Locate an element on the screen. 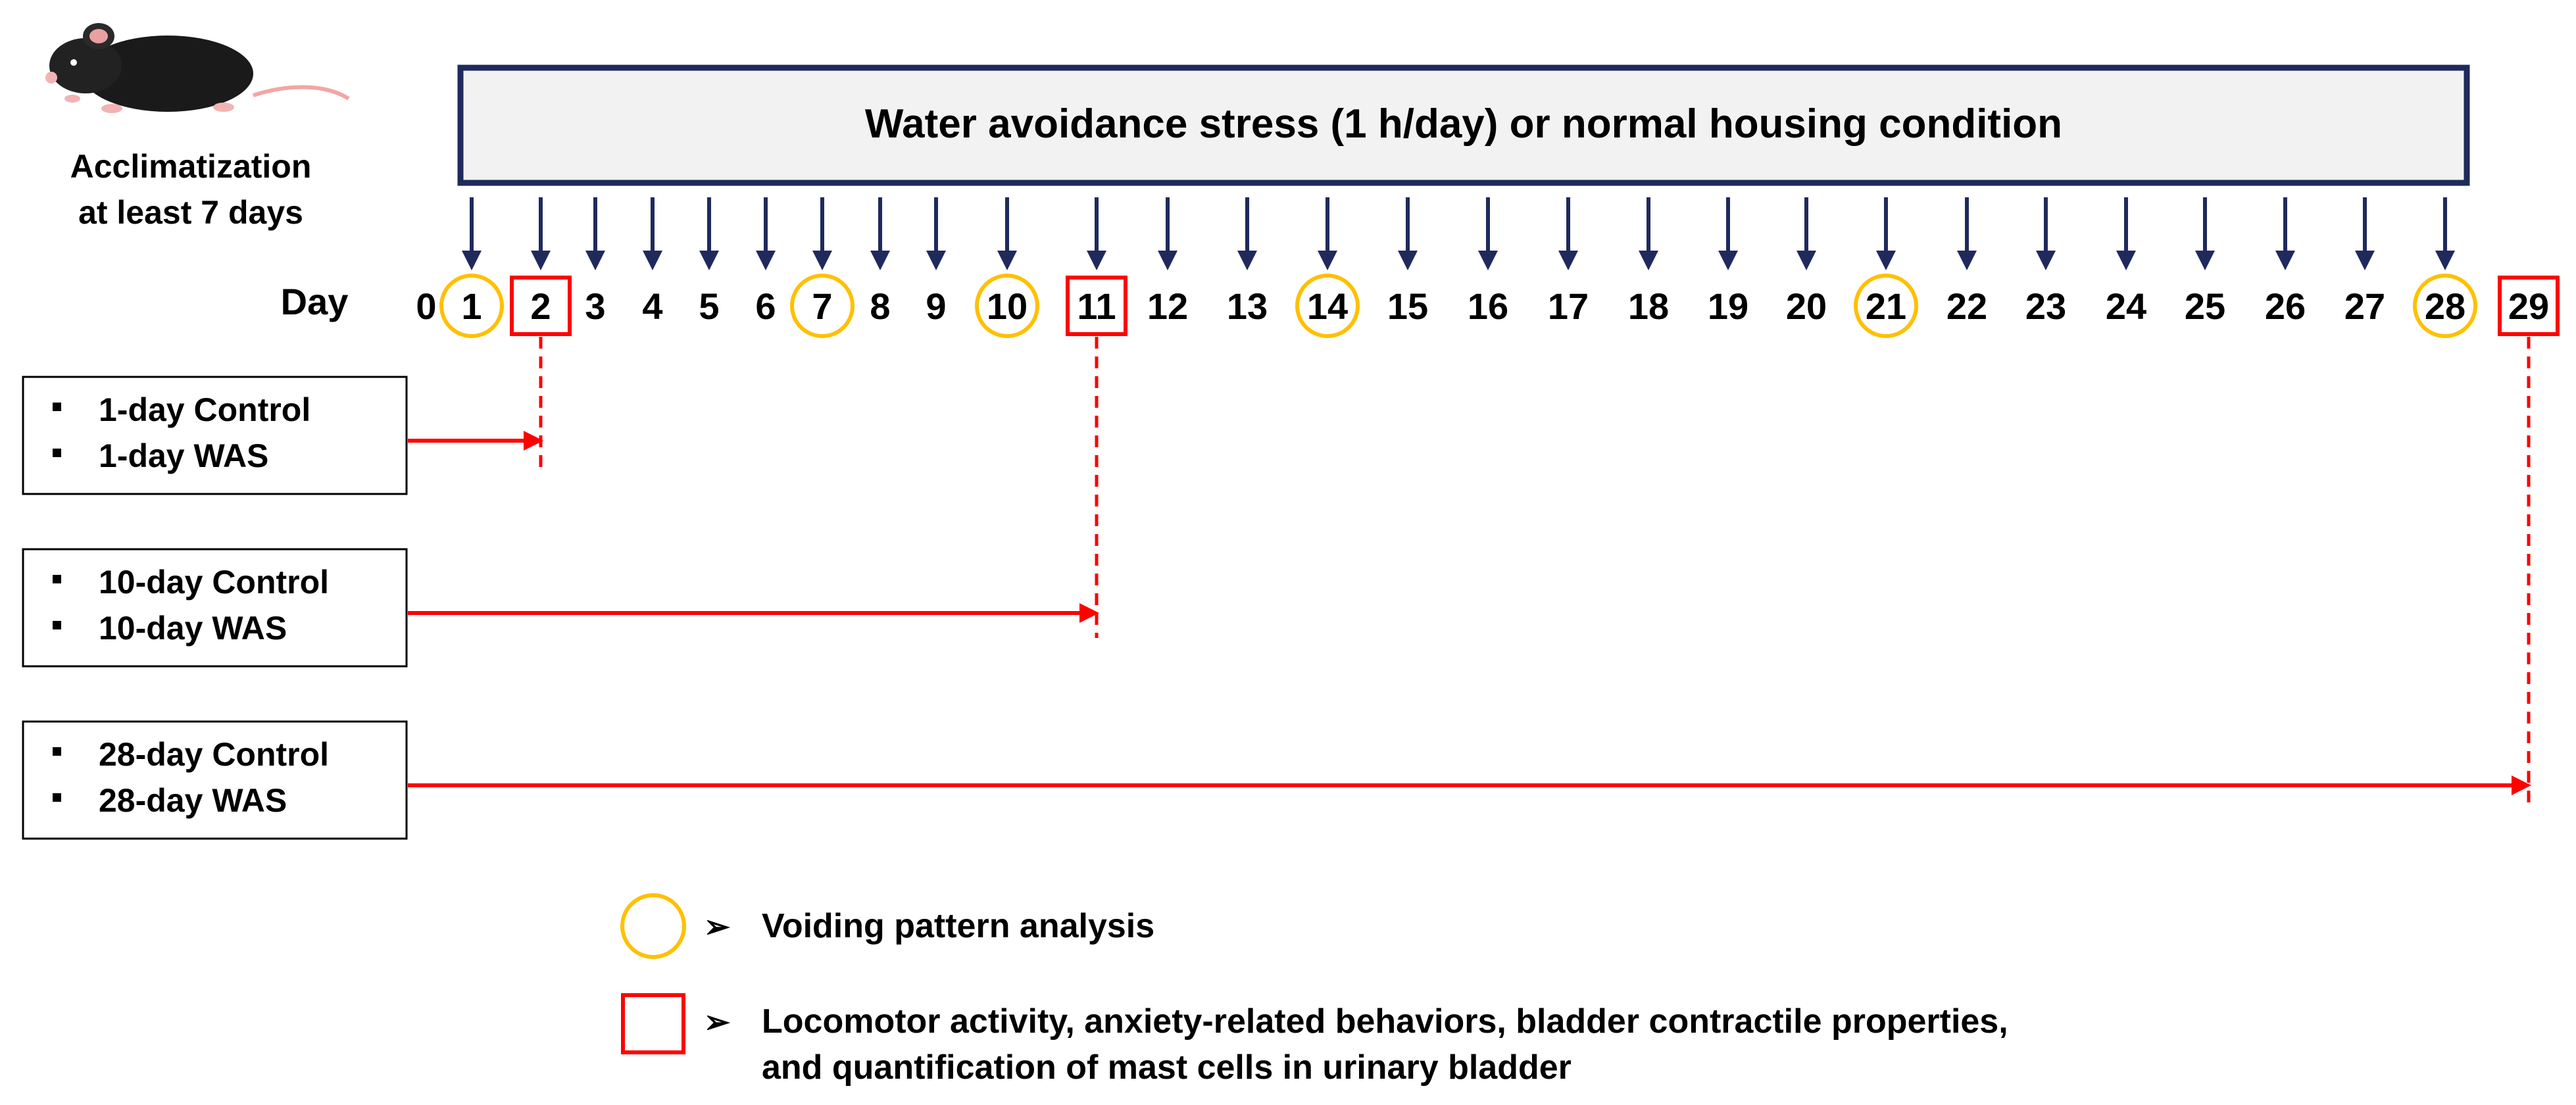  day-21-label: 21 is located at coordinates (1886, 306).